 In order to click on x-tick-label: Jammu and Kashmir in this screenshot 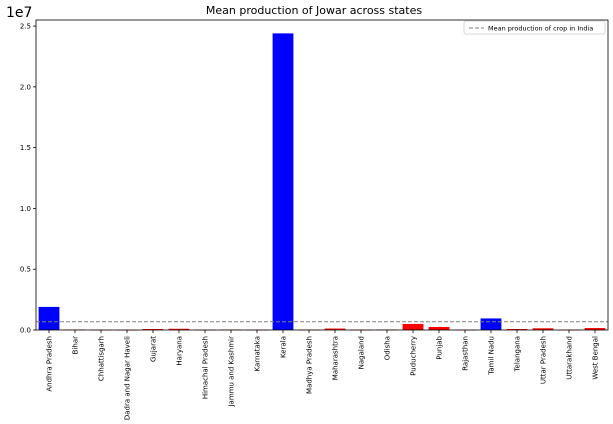, I will do `click(232, 372)`.